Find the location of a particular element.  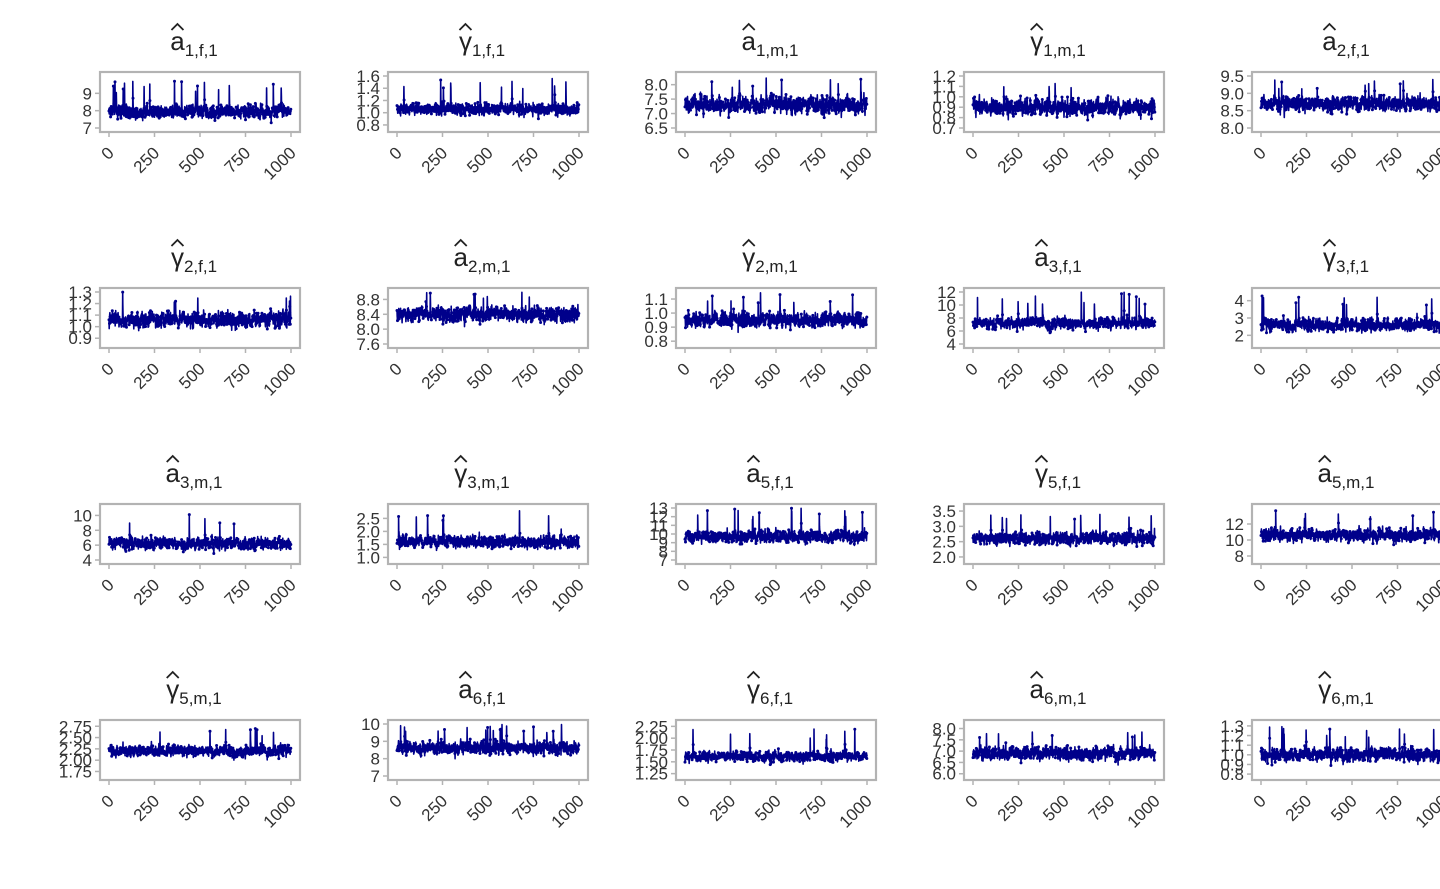

y-tick-label: 12 is located at coordinates (946, 292).